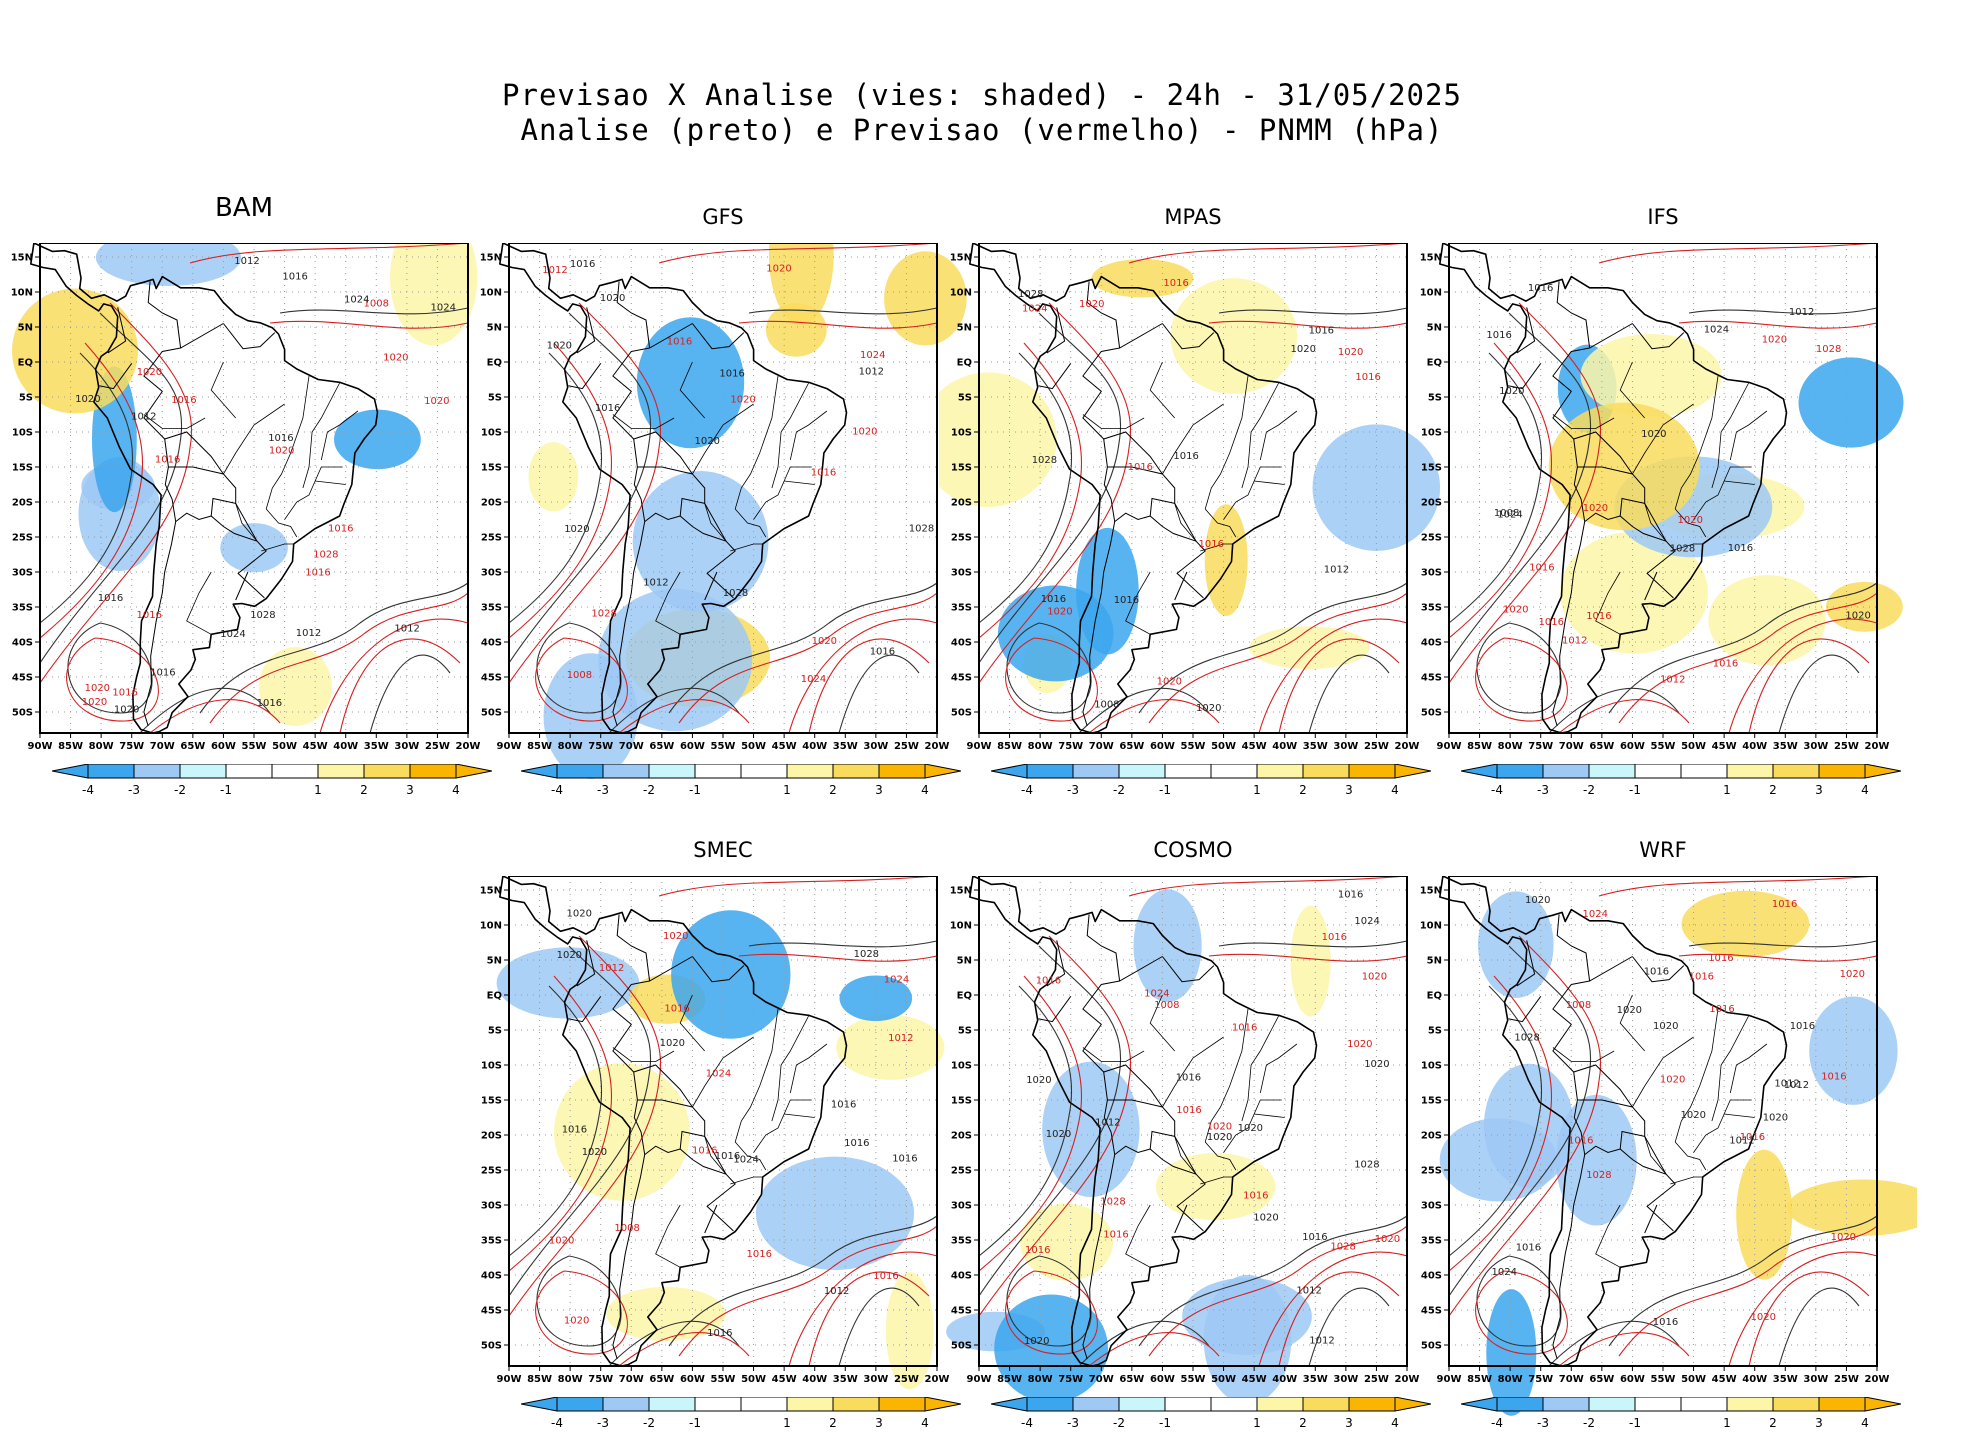 The image size is (1964, 1446). Describe the element at coordinates (833, 1423) in the screenshot. I see `colorbar-label: 2` at that location.